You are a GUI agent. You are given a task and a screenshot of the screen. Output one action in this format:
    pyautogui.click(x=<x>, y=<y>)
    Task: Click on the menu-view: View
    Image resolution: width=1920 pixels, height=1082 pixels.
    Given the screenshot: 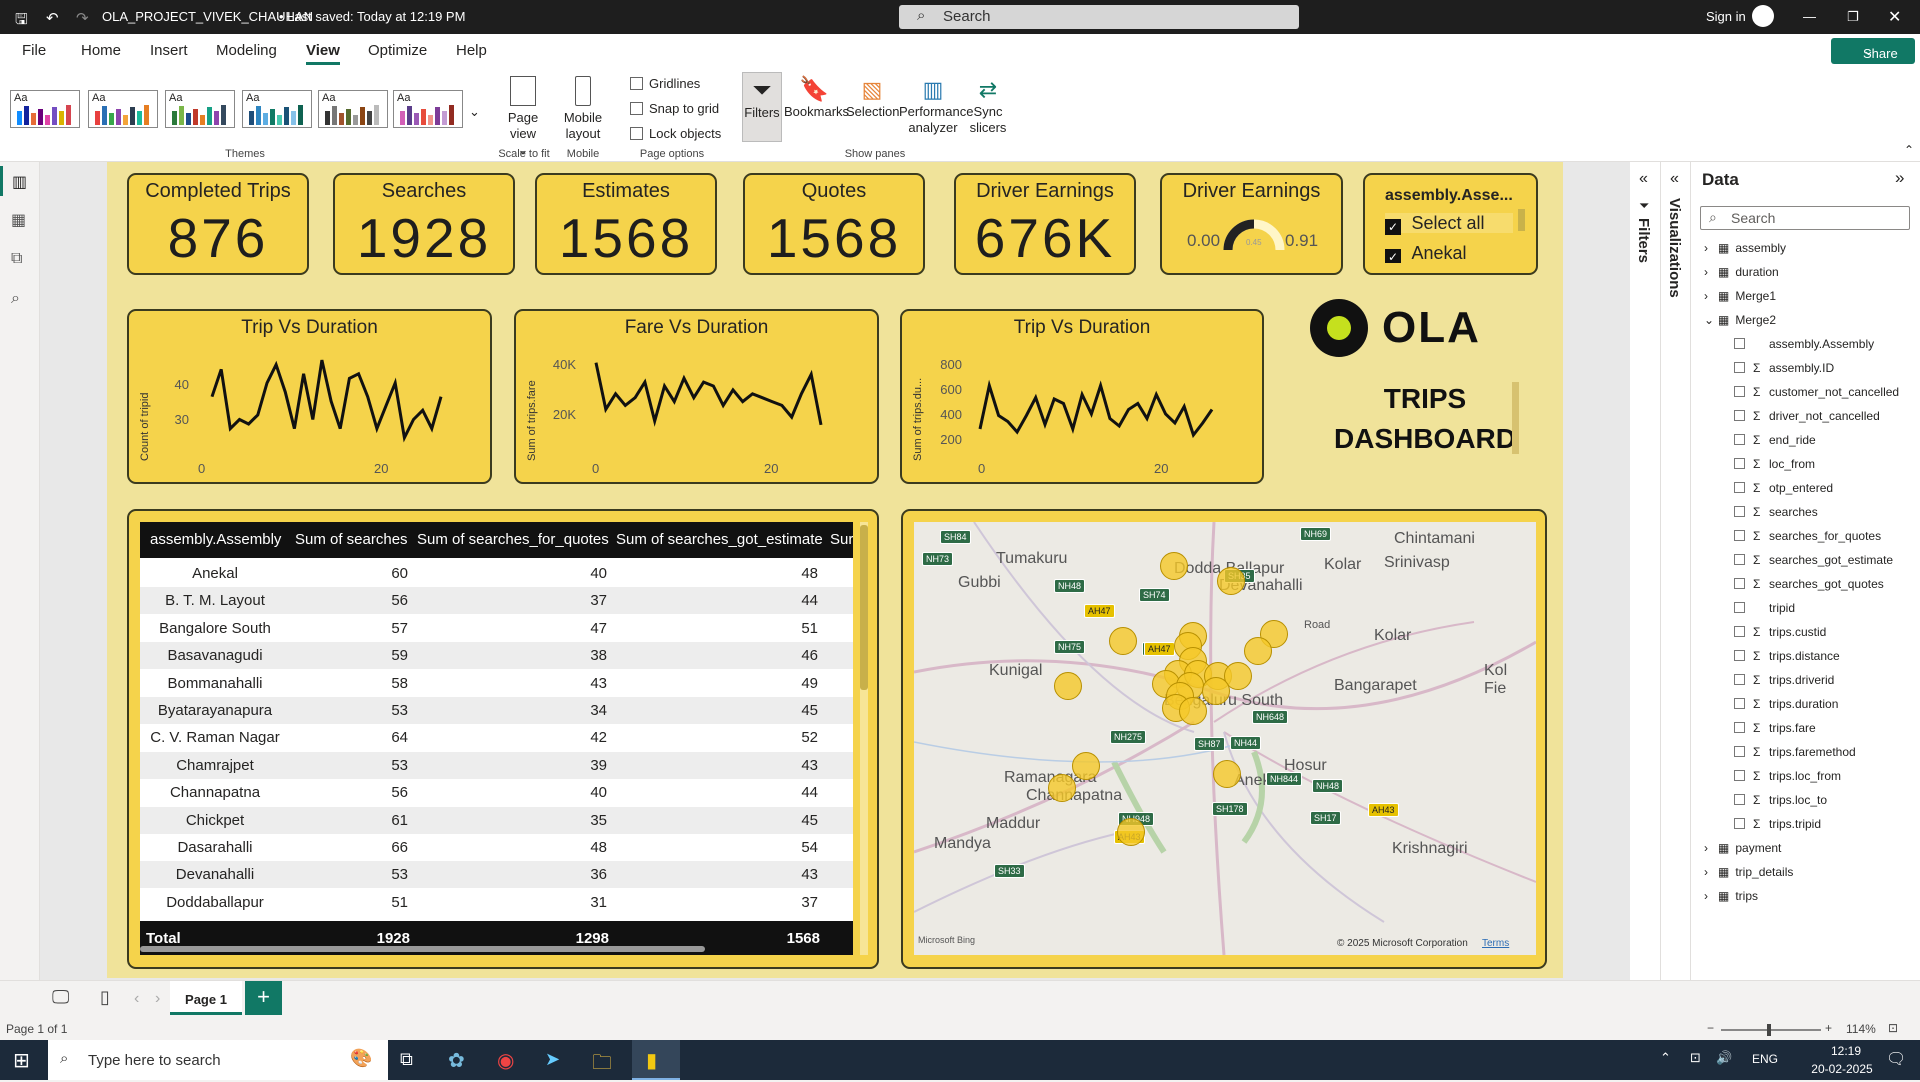 What is the action you would take?
    pyautogui.click(x=323, y=53)
    